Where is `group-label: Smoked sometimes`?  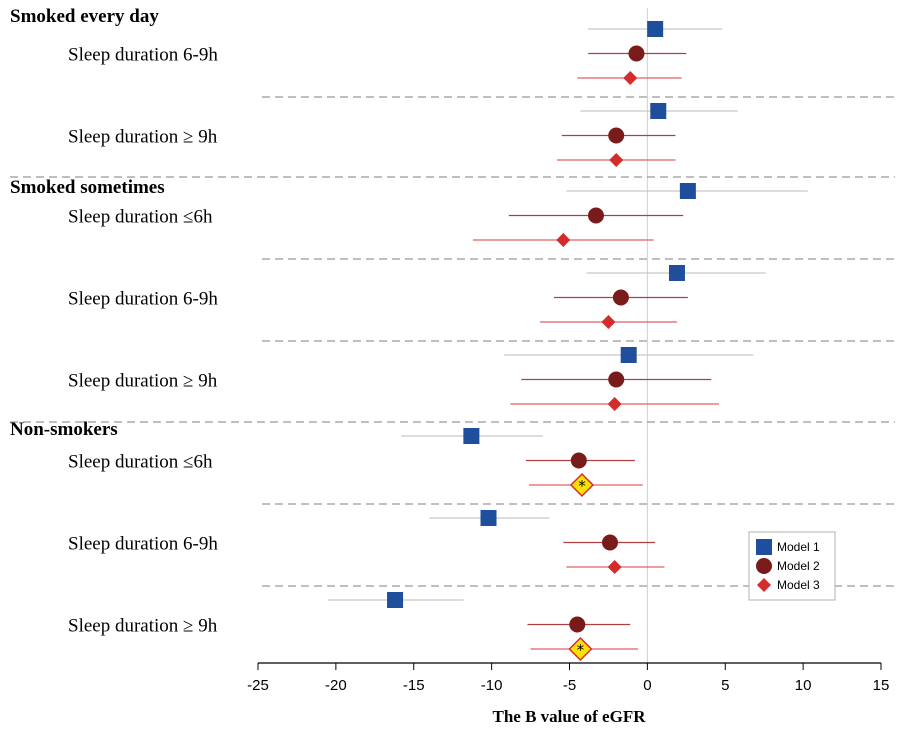
group-label: Smoked sometimes is located at coordinates (87, 187).